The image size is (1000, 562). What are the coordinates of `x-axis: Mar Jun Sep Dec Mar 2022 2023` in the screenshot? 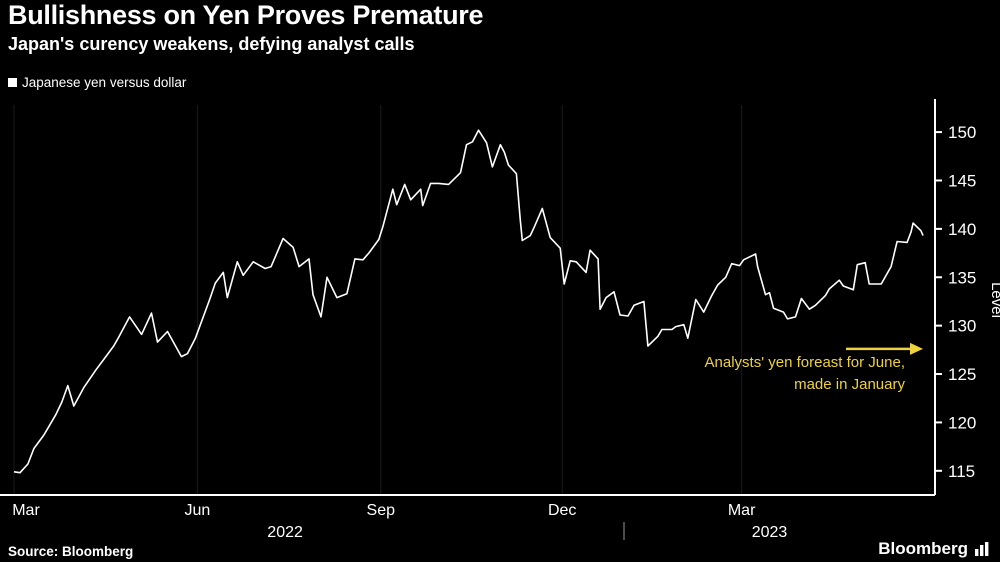 It's located at (400, 521).